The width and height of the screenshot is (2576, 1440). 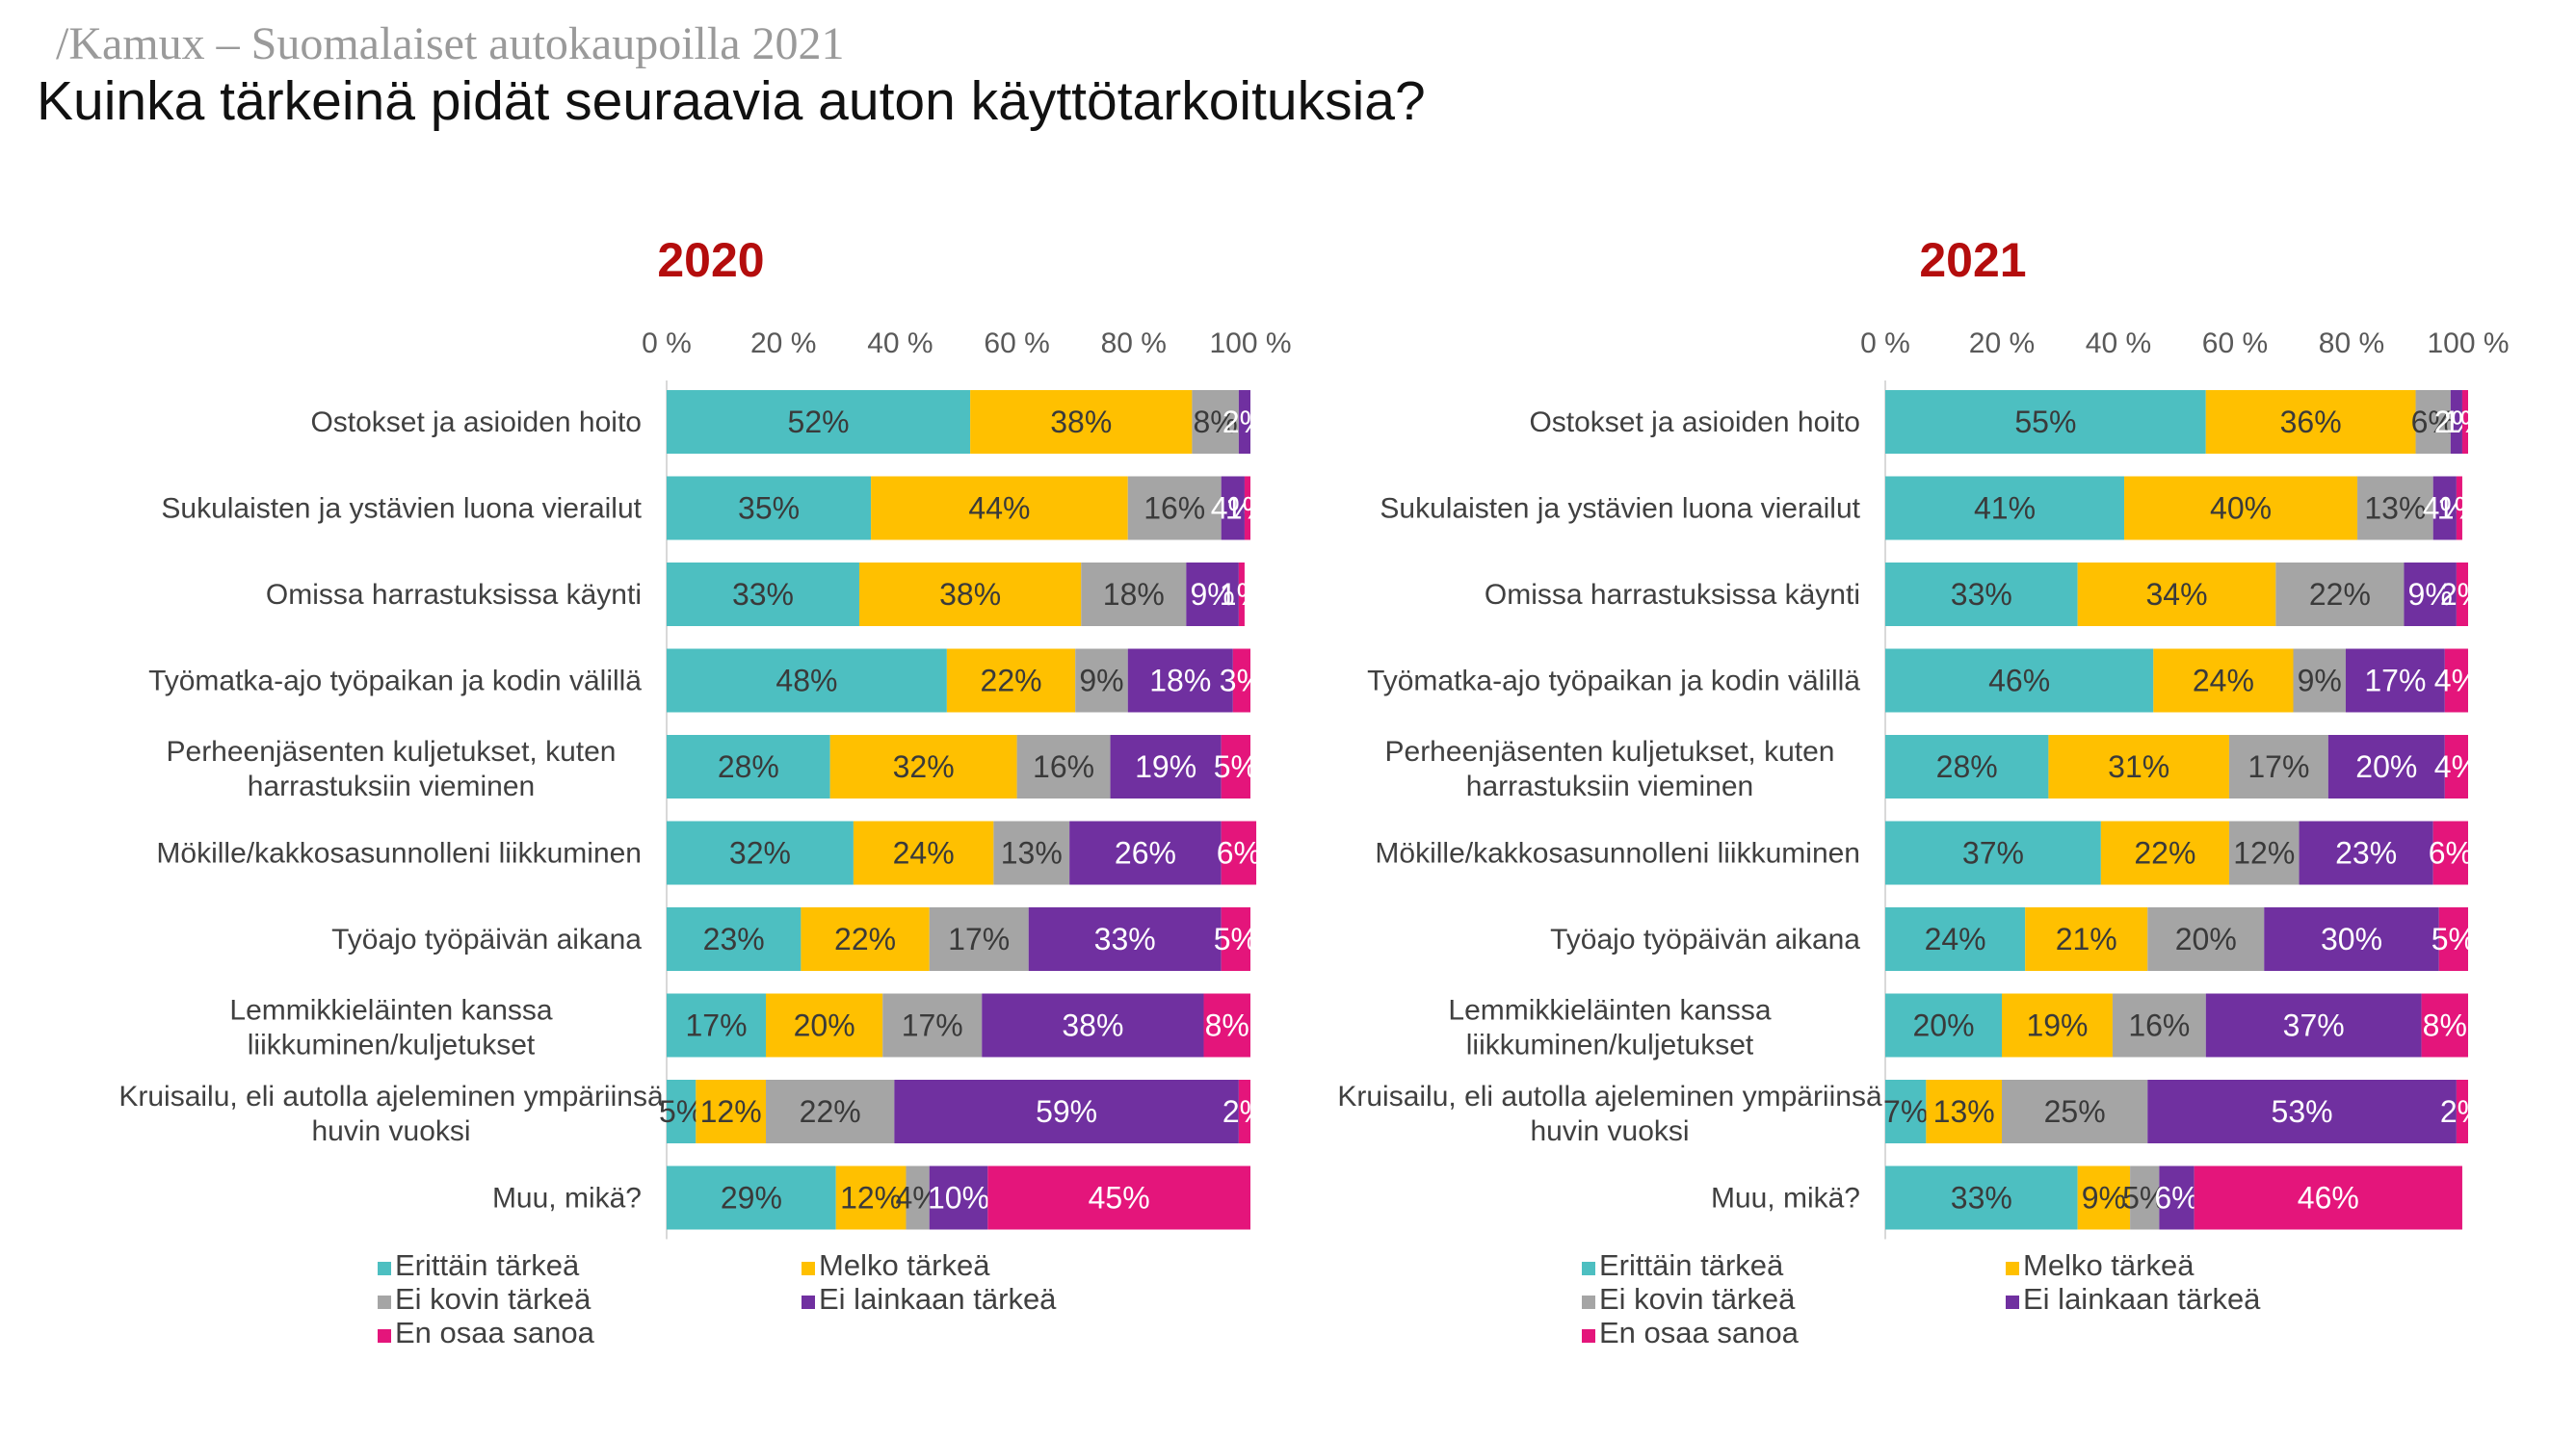 What do you see at coordinates (2352, 343) in the screenshot?
I see `x-tick-label: 80 %` at bounding box center [2352, 343].